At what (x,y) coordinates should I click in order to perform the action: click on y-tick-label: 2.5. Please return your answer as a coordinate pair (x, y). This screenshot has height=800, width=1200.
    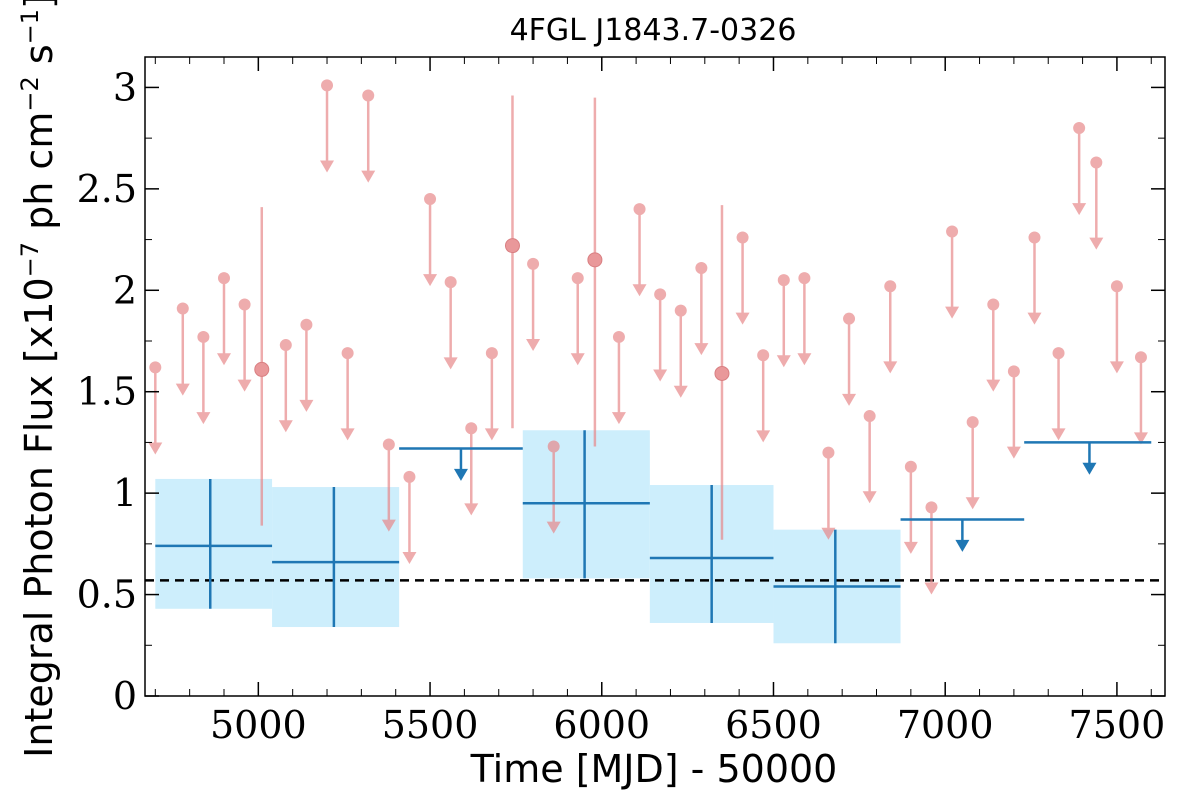
    Looking at the image, I should click on (107, 189).